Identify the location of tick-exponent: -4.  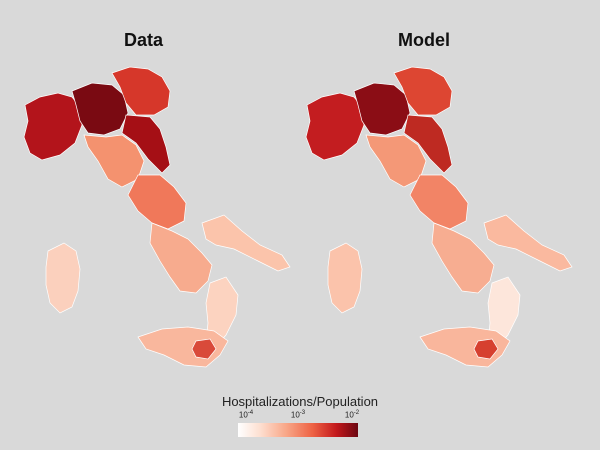
(250, 413).